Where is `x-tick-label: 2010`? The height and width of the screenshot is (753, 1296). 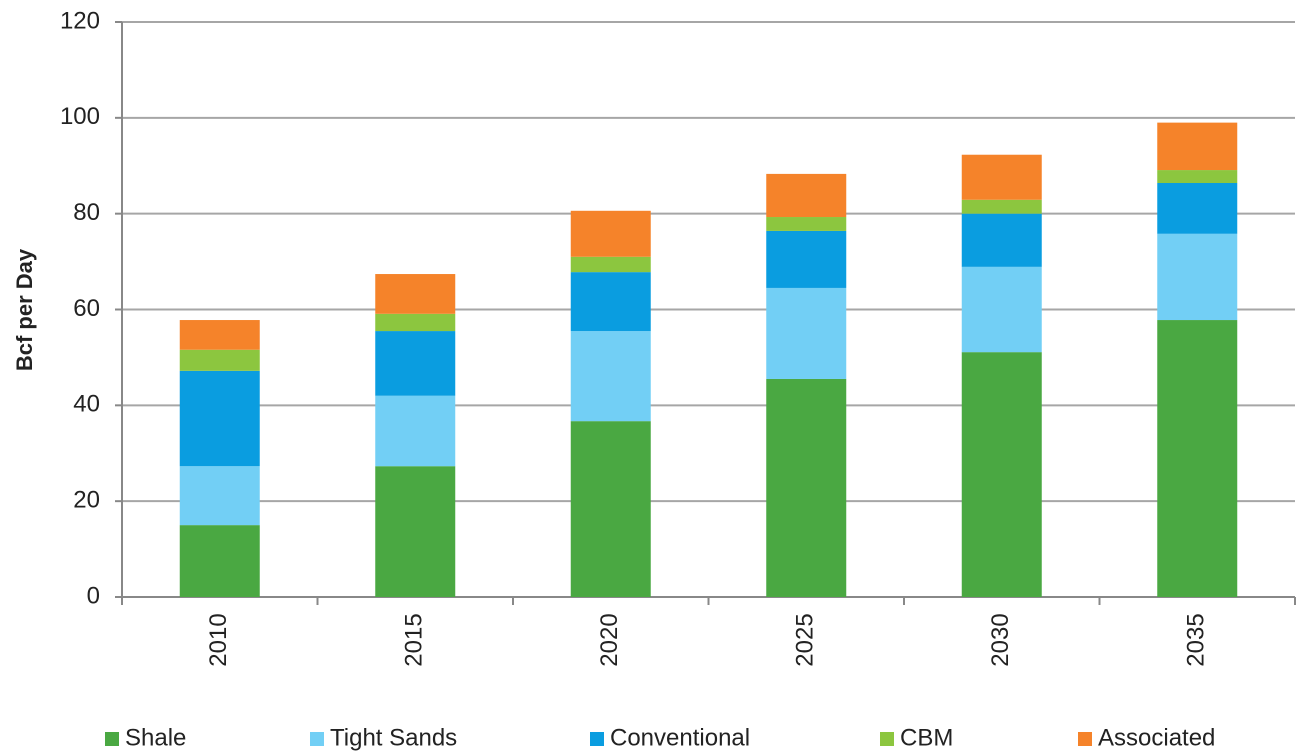 x-tick-label: 2010 is located at coordinates (218, 639).